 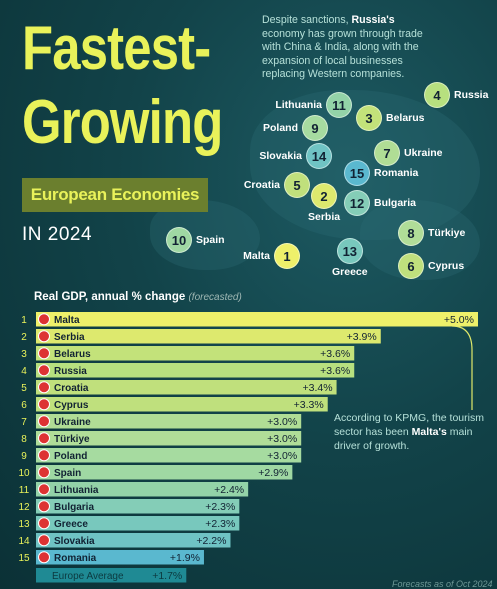 I want to click on rank-label: 10, so click(x=24, y=473).